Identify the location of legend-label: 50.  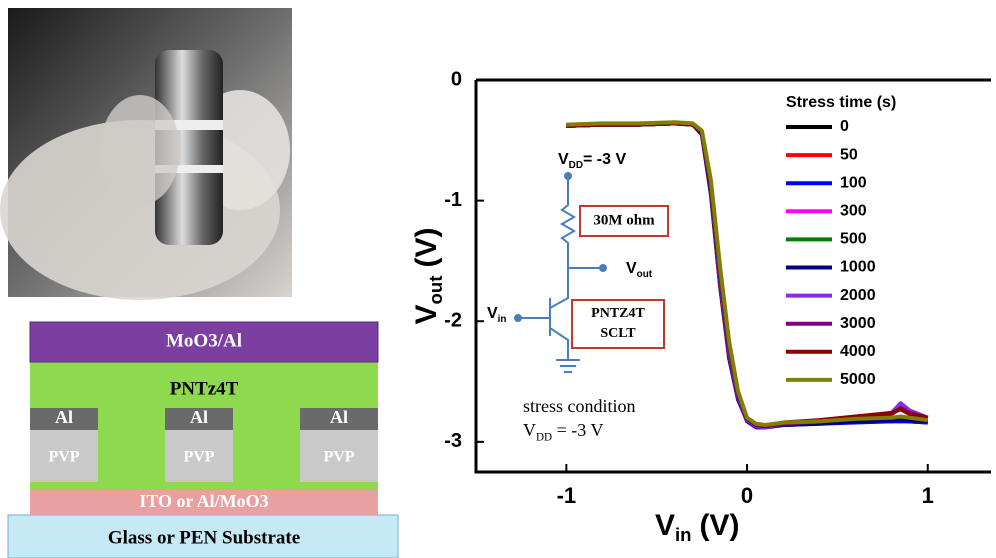
(849, 154).